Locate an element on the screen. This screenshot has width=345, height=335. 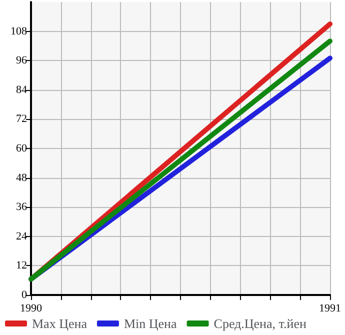
legend-label: Сред.Цена, т.йен is located at coordinates (260, 323).